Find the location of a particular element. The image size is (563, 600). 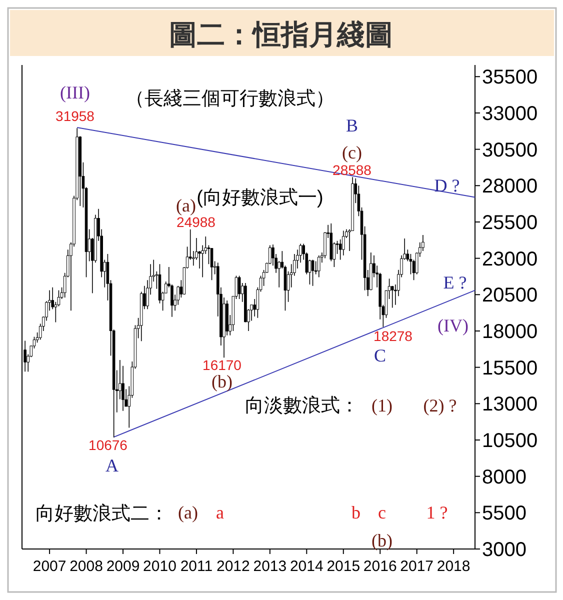

annotation: E ? is located at coordinates (455, 282).